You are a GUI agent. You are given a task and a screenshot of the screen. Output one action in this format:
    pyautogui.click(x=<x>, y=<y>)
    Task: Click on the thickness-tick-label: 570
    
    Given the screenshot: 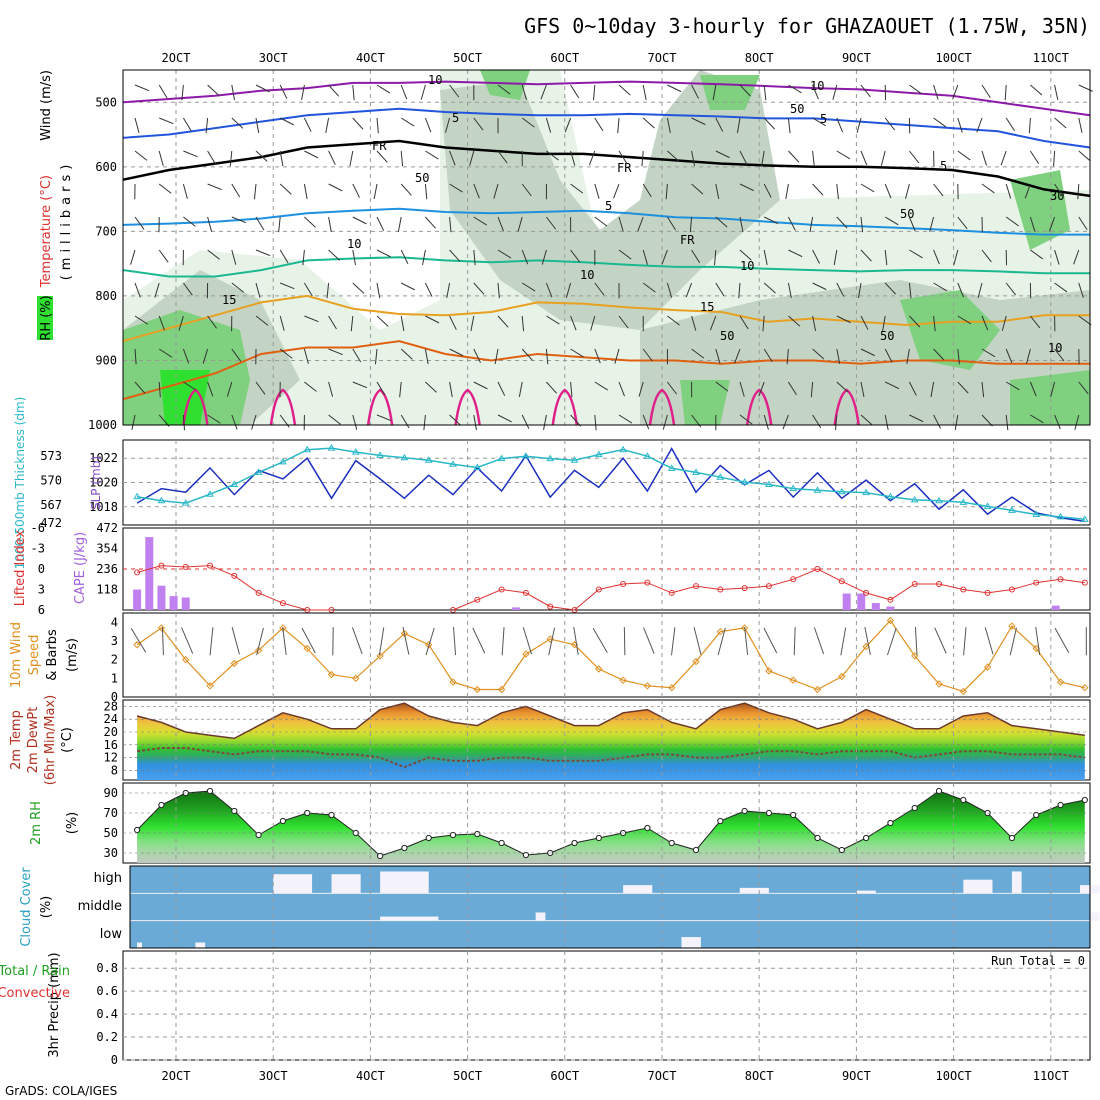 What is the action you would take?
    pyautogui.click(x=51, y=480)
    